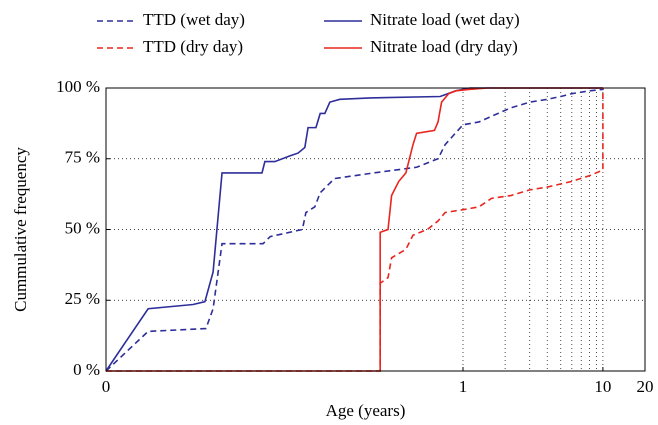 The width and height of the screenshot is (658, 425). Describe the element at coordinates (106, 386) in the screenshot. I see `x-tick-label: 0` at that location.